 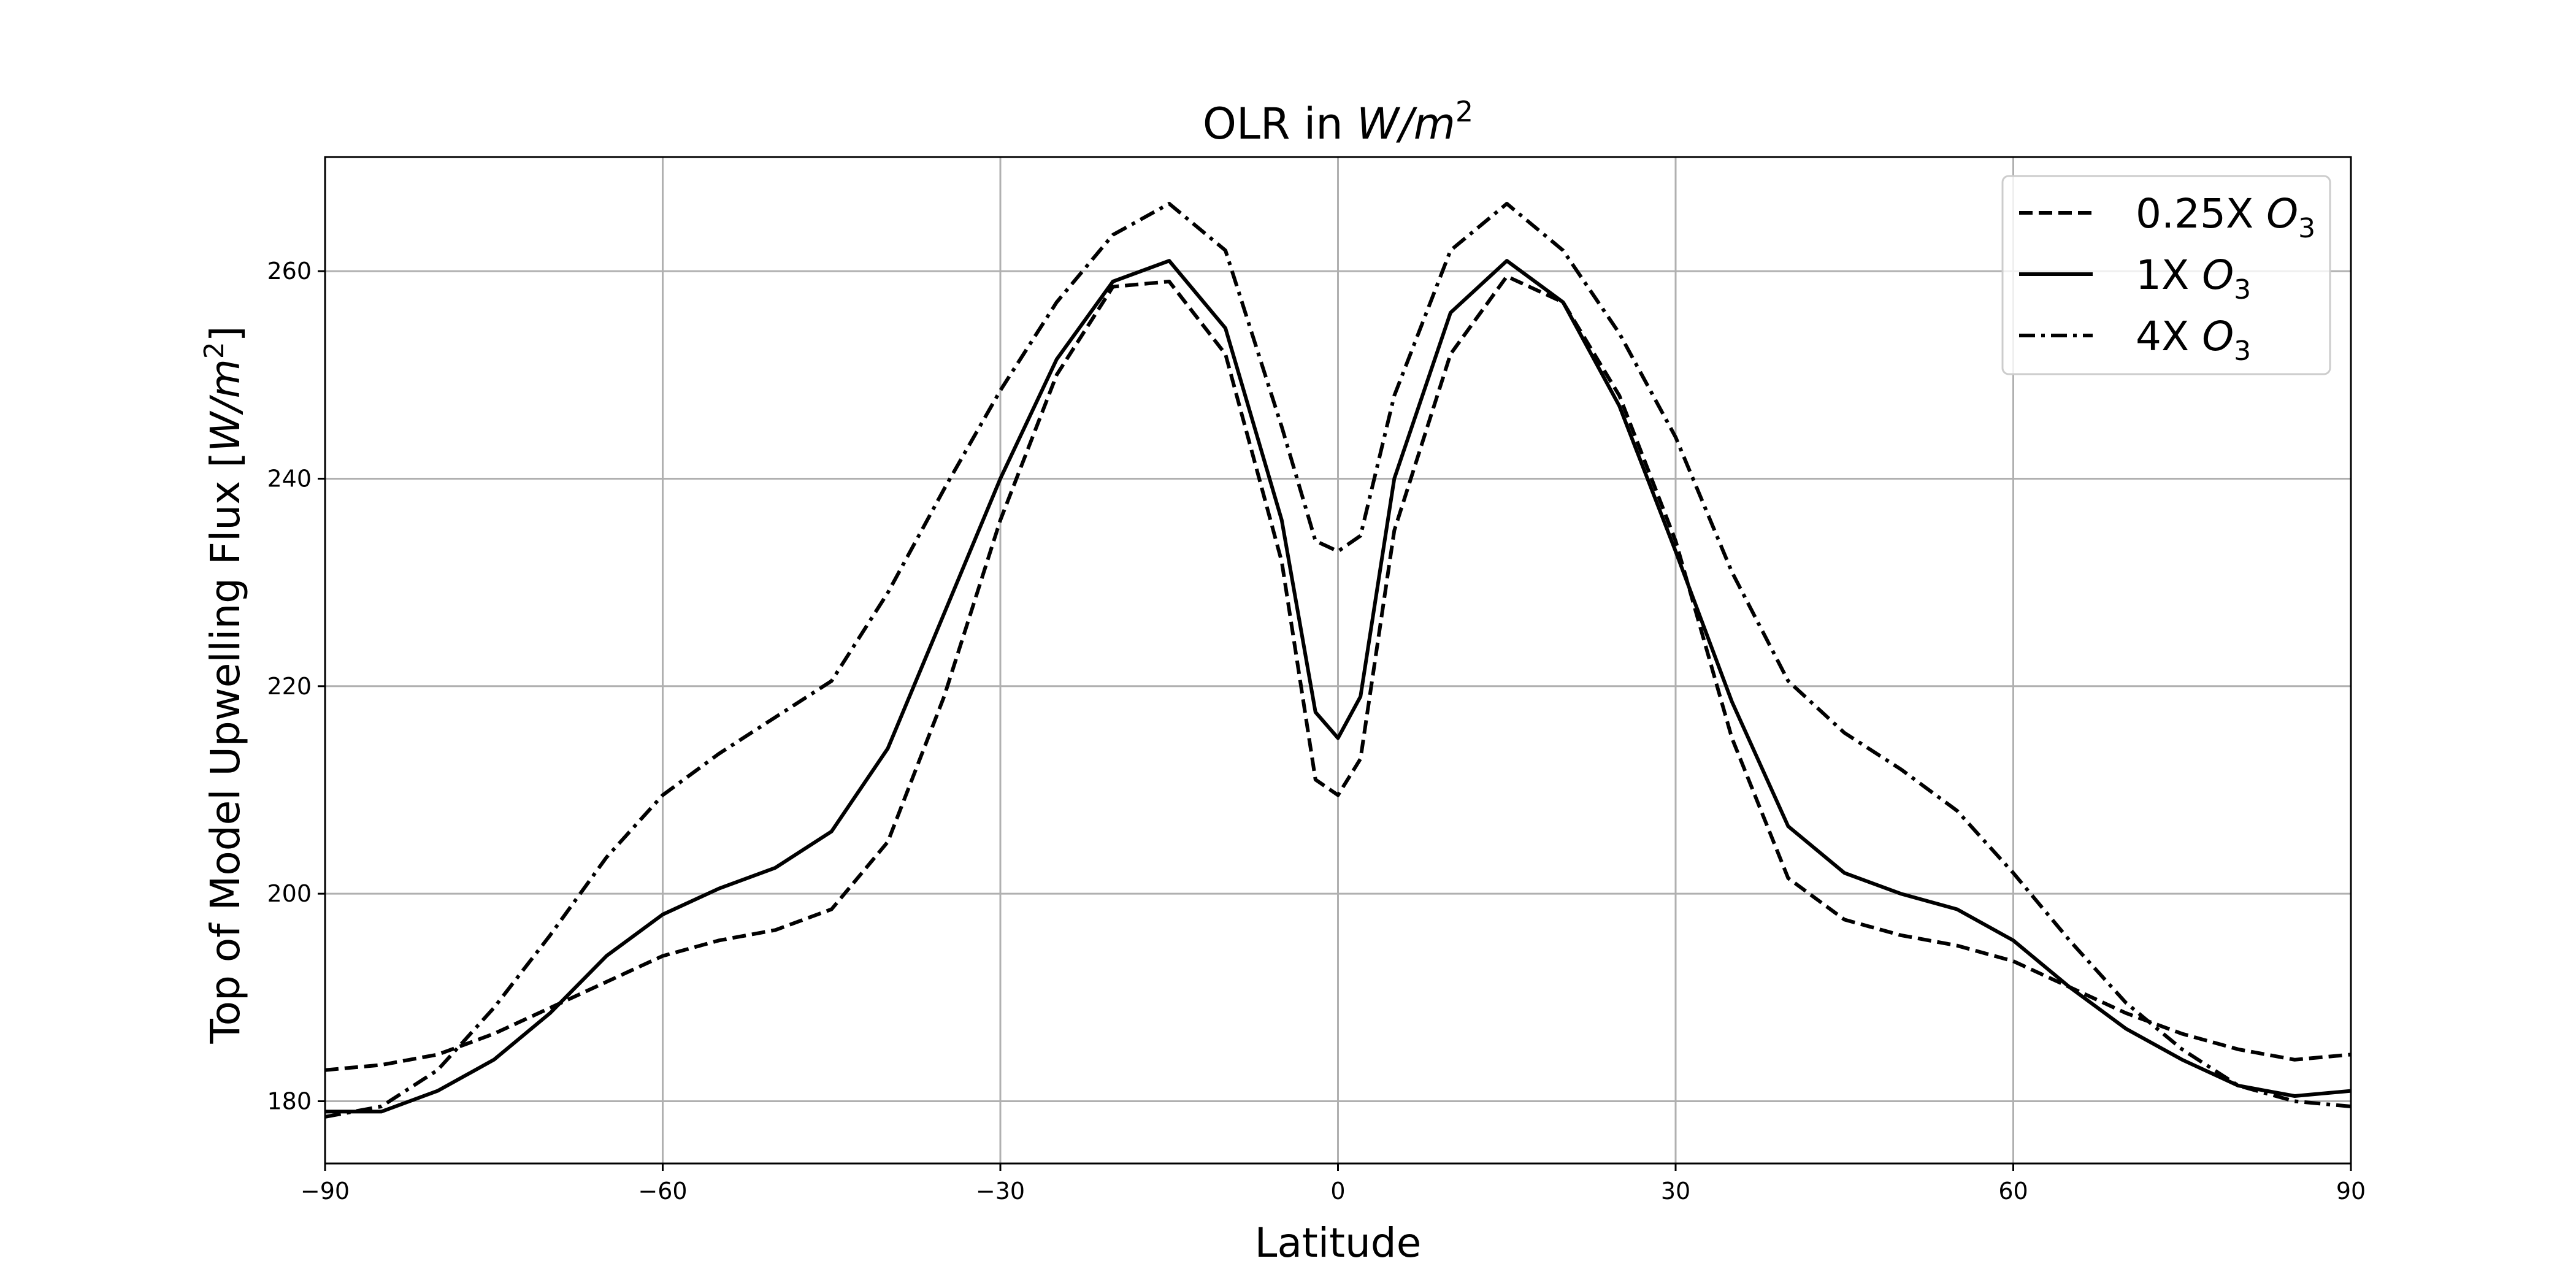 I want to click on y-axis-label: Top of Model Upwelling Flux [W/m2], so click(x=224, y=685).